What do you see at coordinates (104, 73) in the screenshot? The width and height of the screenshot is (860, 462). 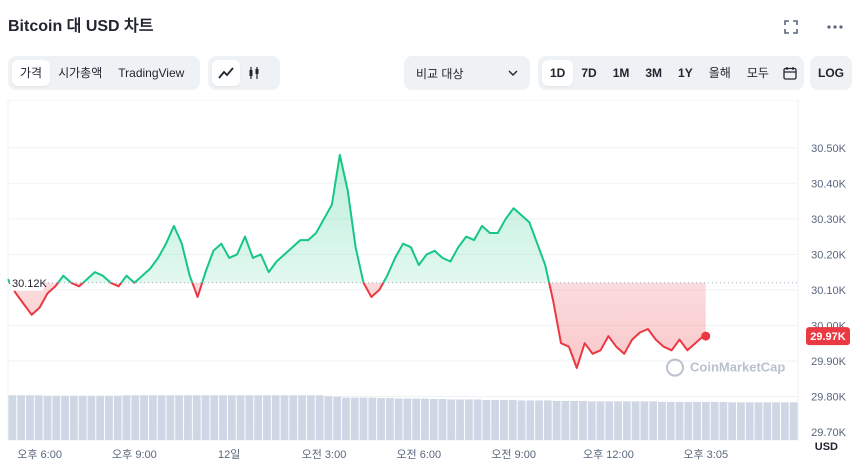 I see `chart-type-tabs: 가격 시가총액 TradingView` at bounding box center [104, 73].